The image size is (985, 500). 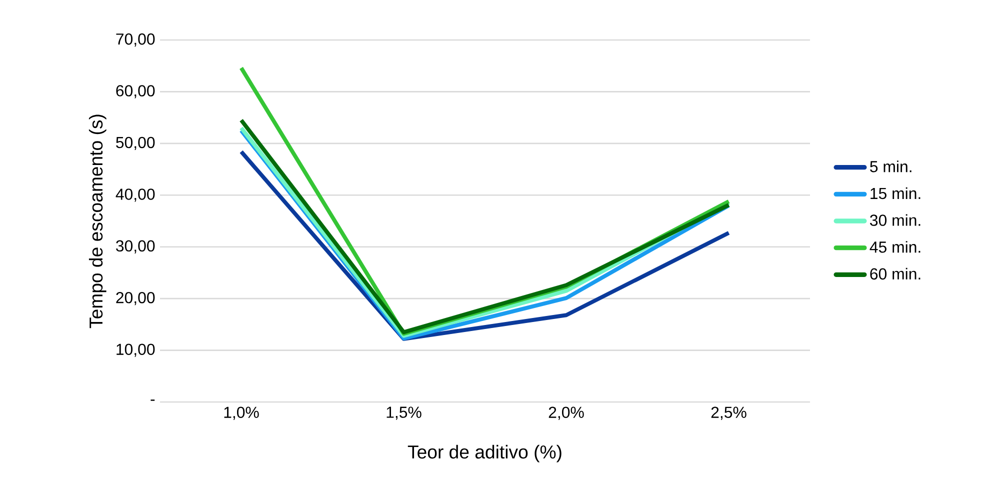 I want to click on x-tick-label: 2,5%, so click(x=728, y=413).